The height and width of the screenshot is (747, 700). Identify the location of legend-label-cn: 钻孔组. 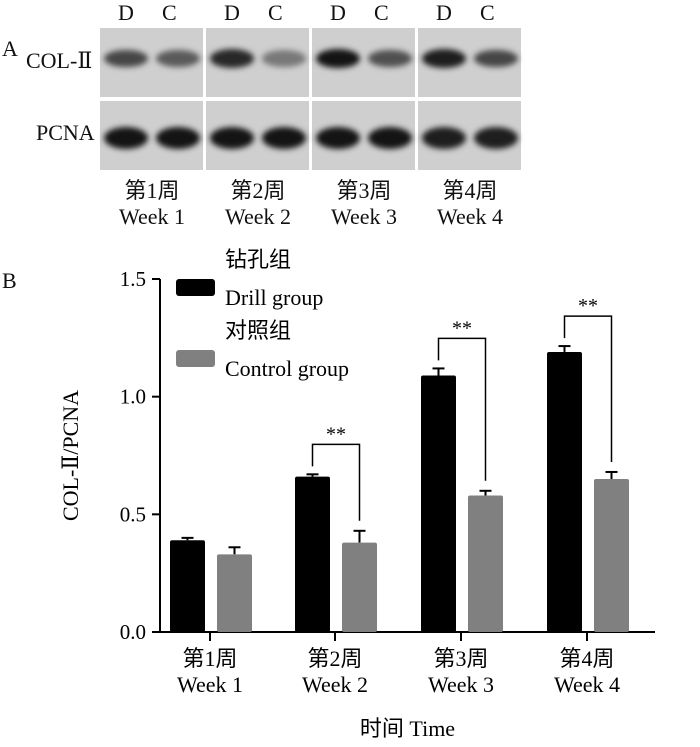
(258, 259).